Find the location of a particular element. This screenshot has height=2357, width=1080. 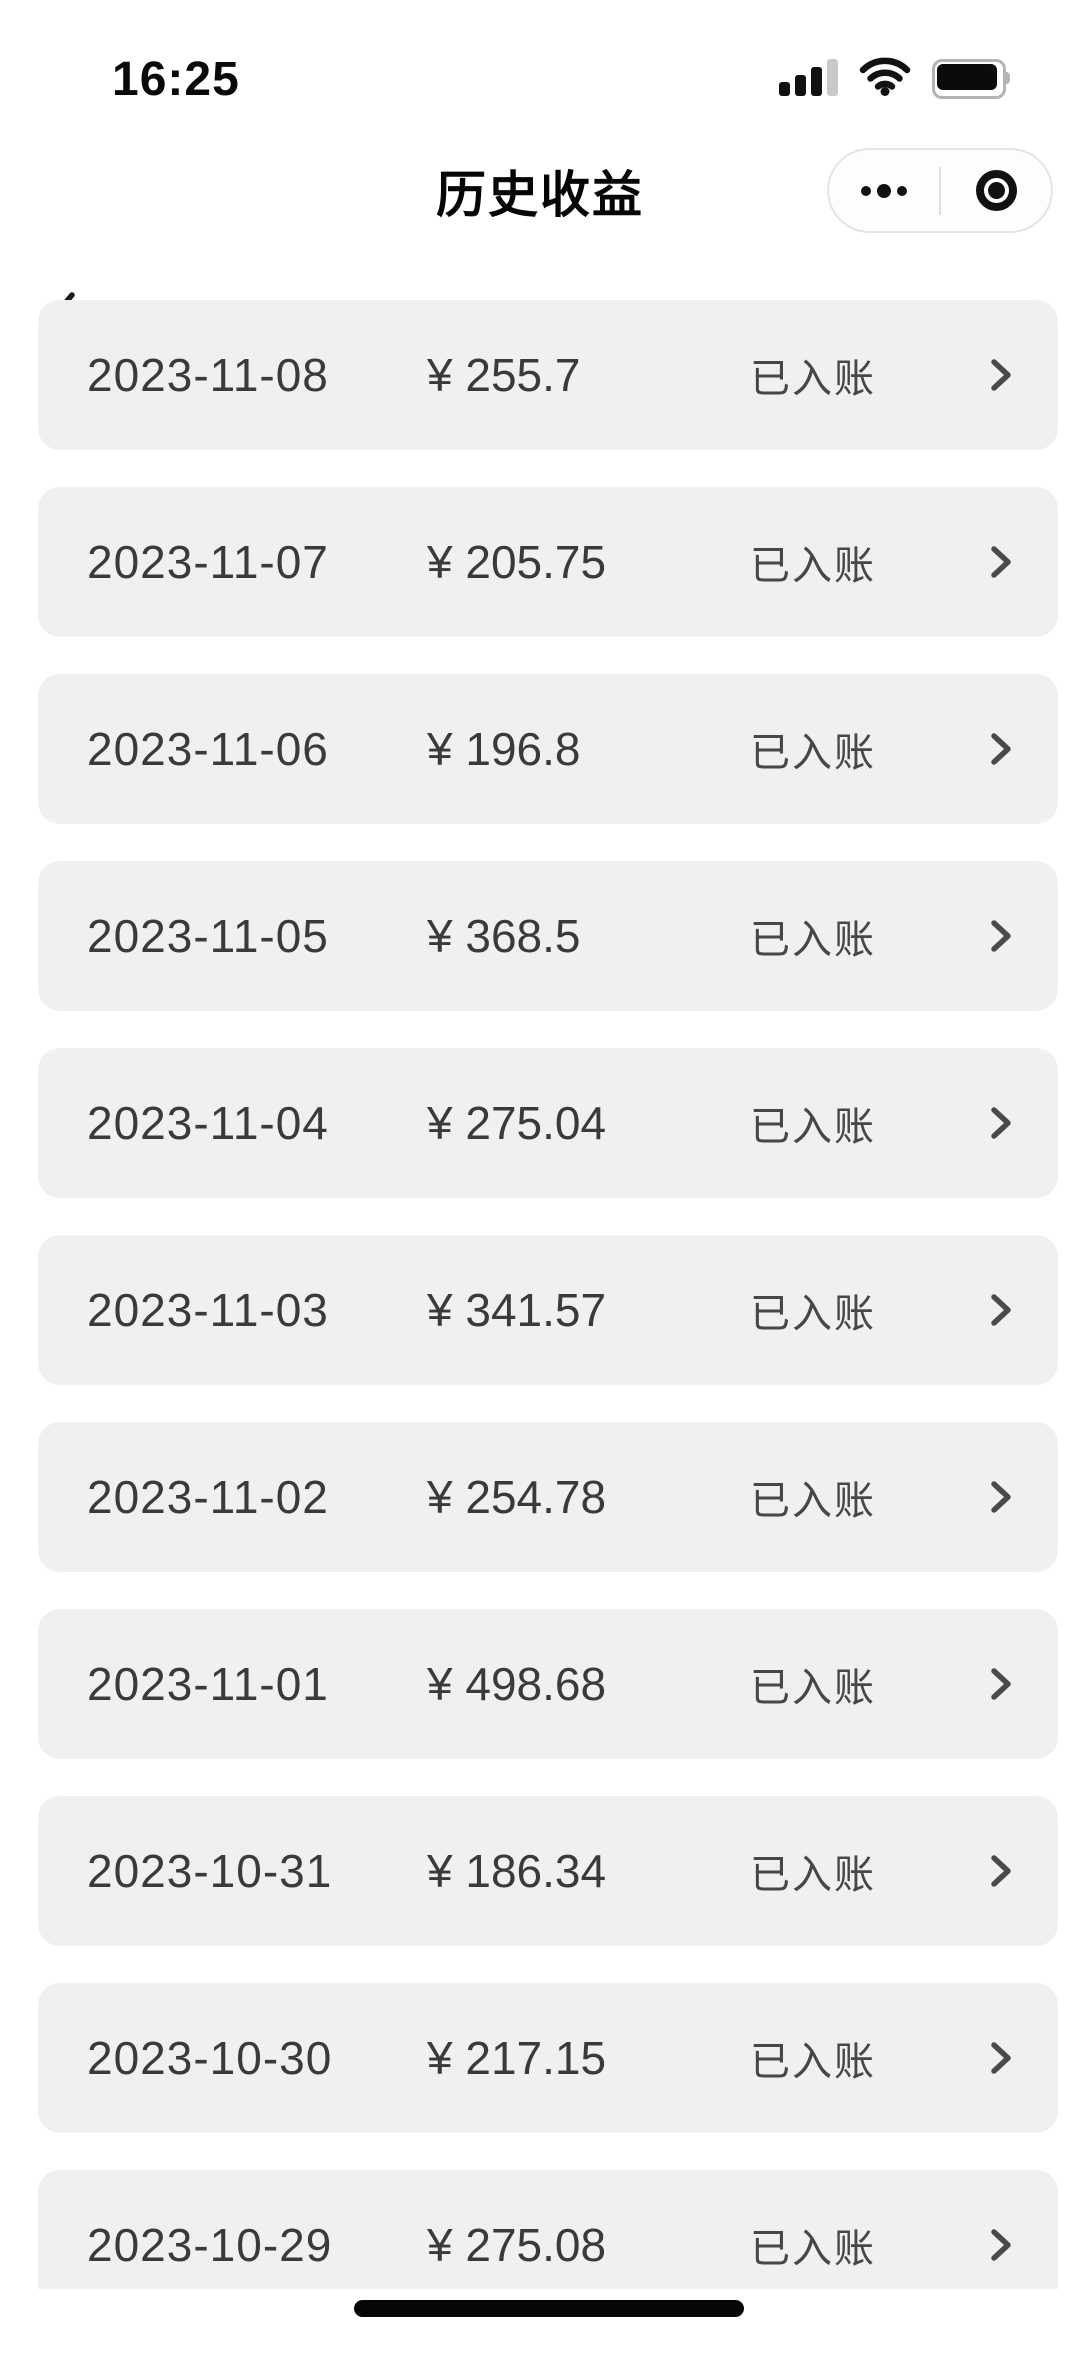

earnings-row: 2023-11-04 ¥ 275.04 已入账 is located at coordinates (548, 1123).